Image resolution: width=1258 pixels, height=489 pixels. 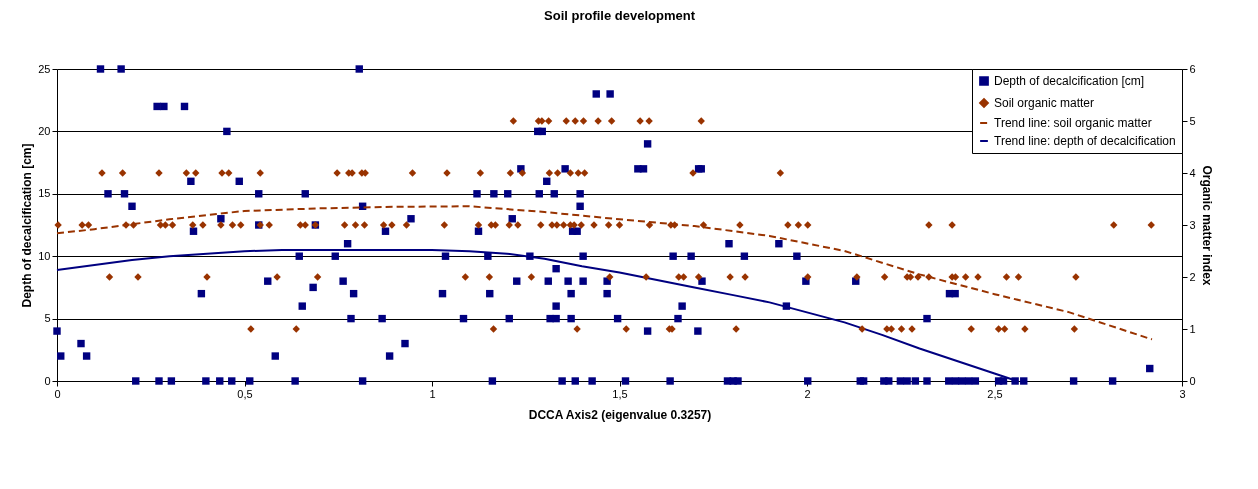 I want to click on legend-label: Depth of decalcification [cm], so click(x=1069, y=81).